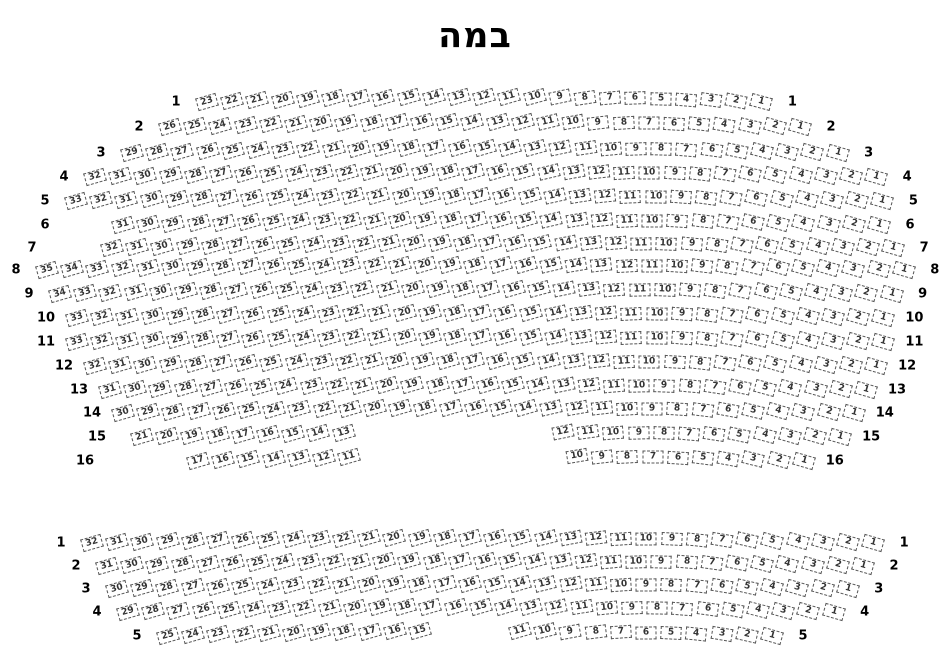  I want to click on seat: 18, so click(455, 337).